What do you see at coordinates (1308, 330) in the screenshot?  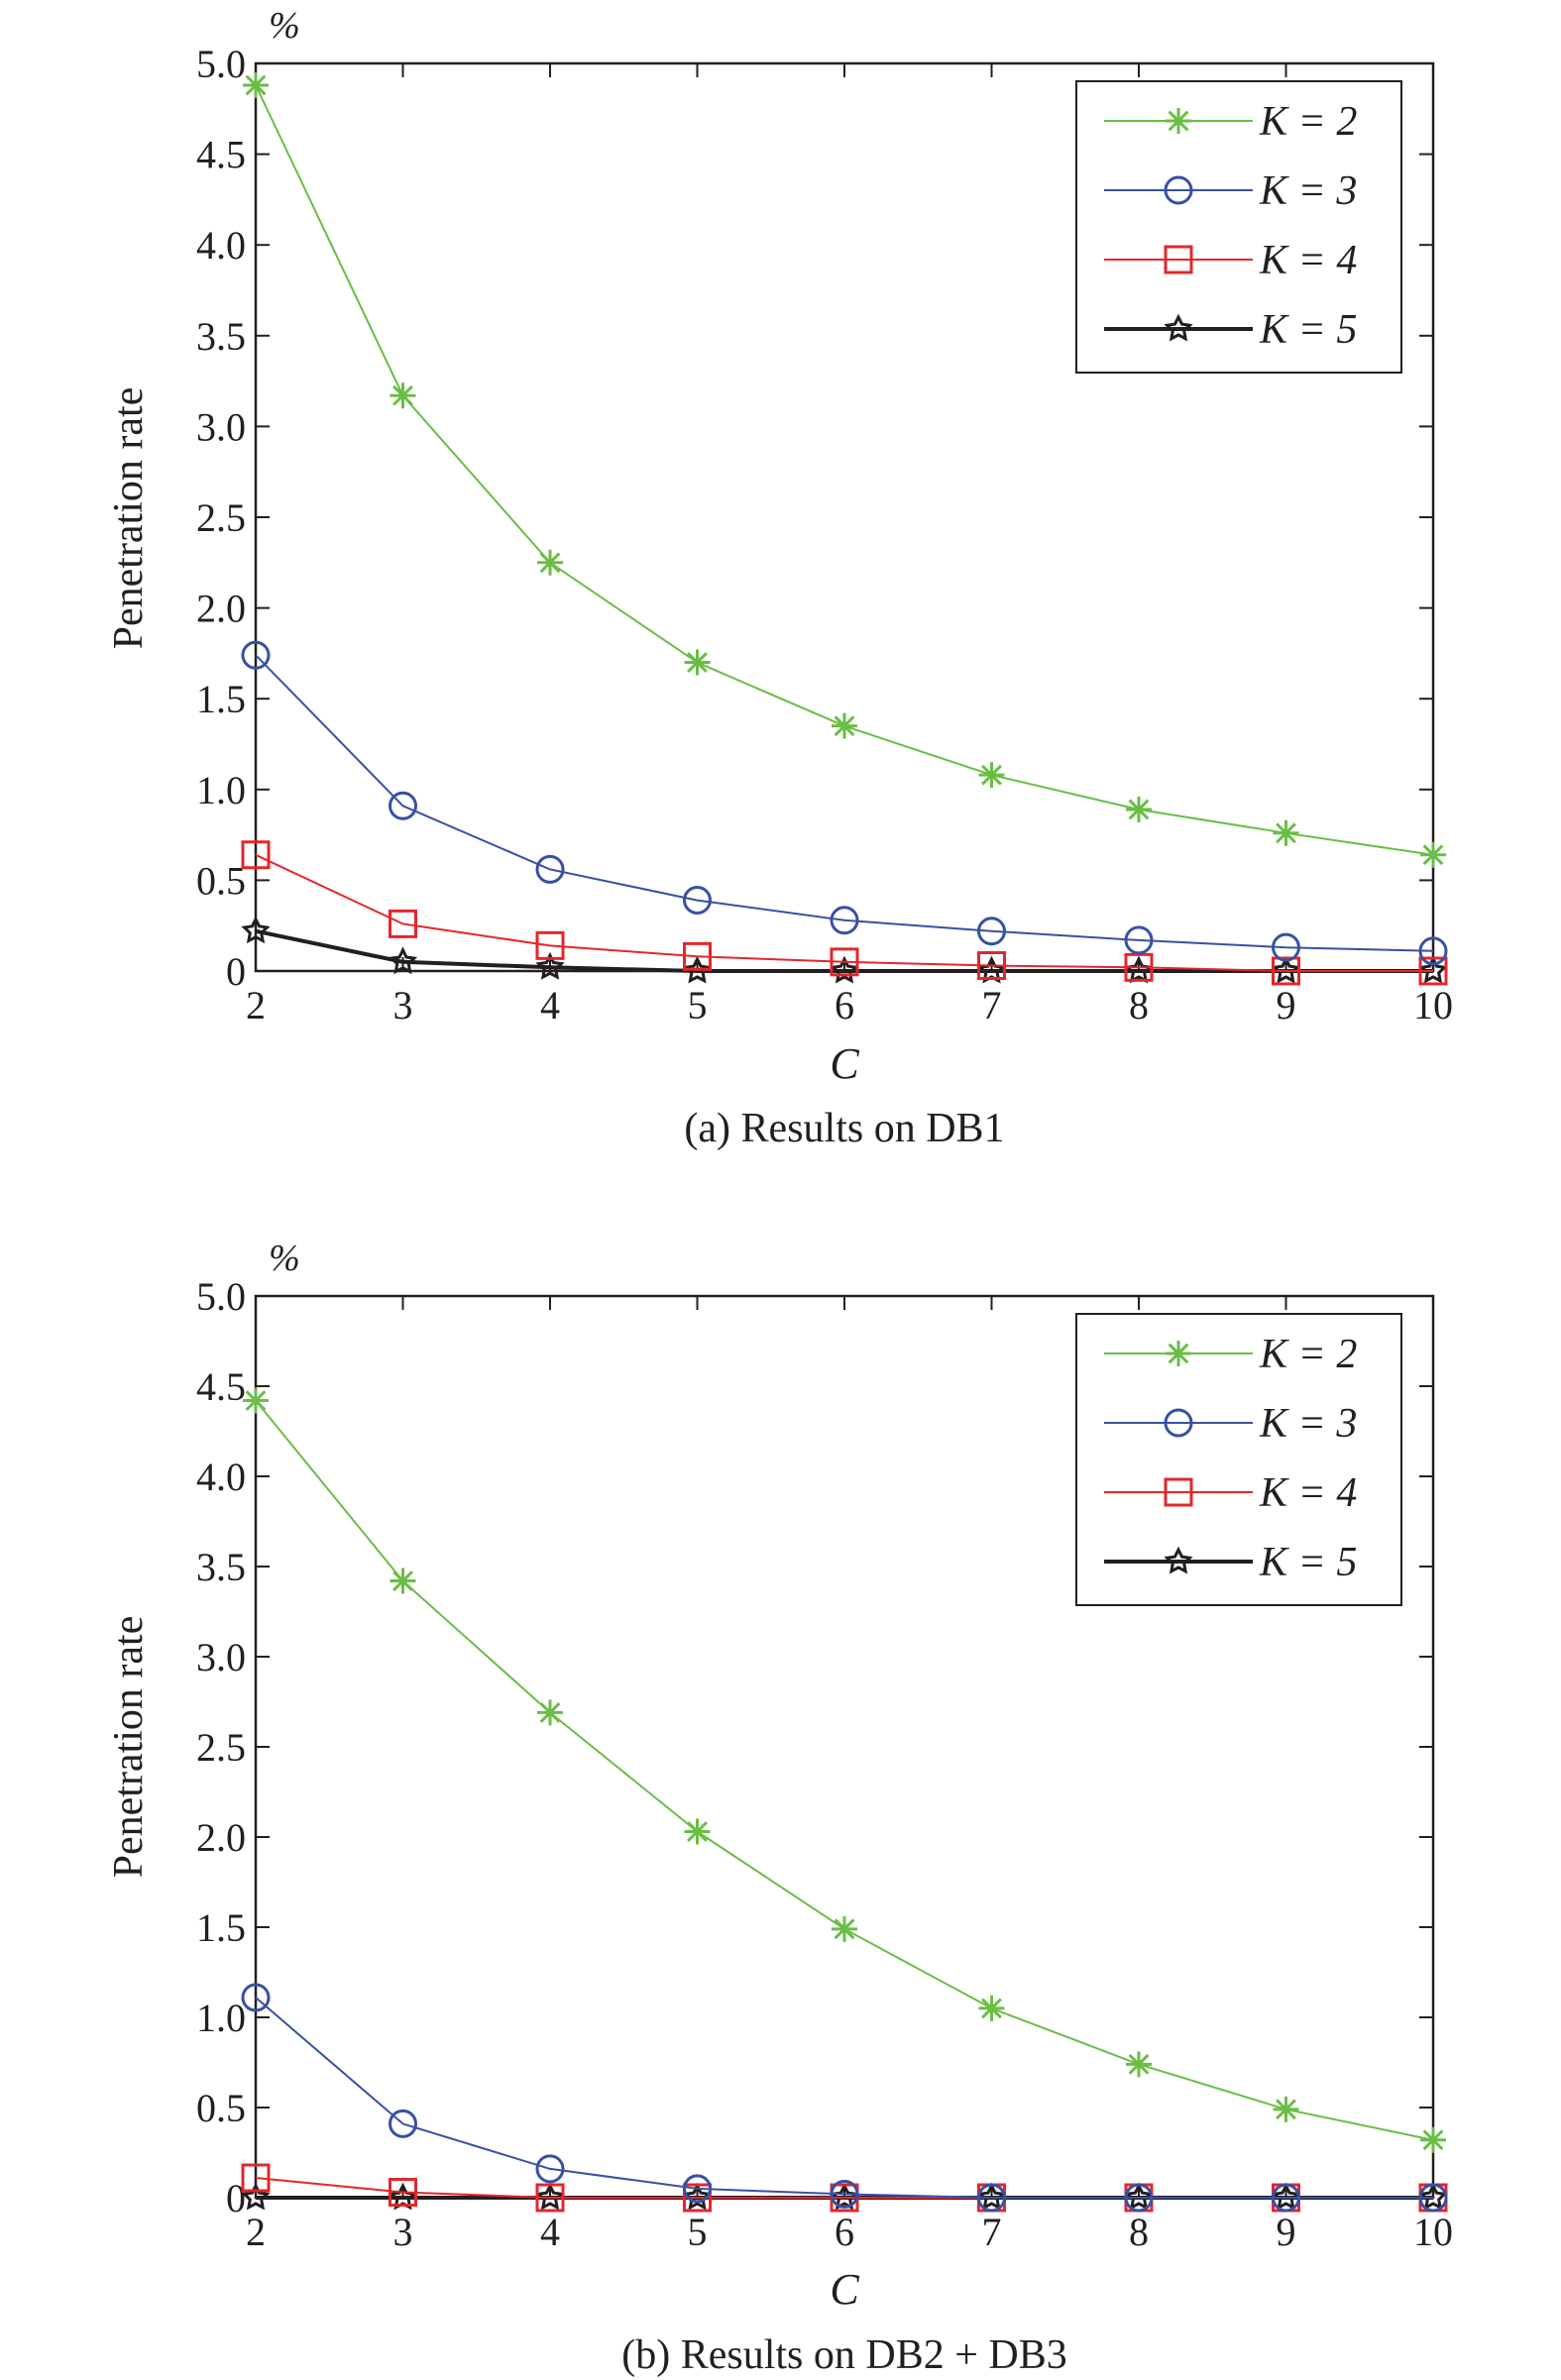 I see `legend-label: K = 5` at bounding box center [1308, 330].